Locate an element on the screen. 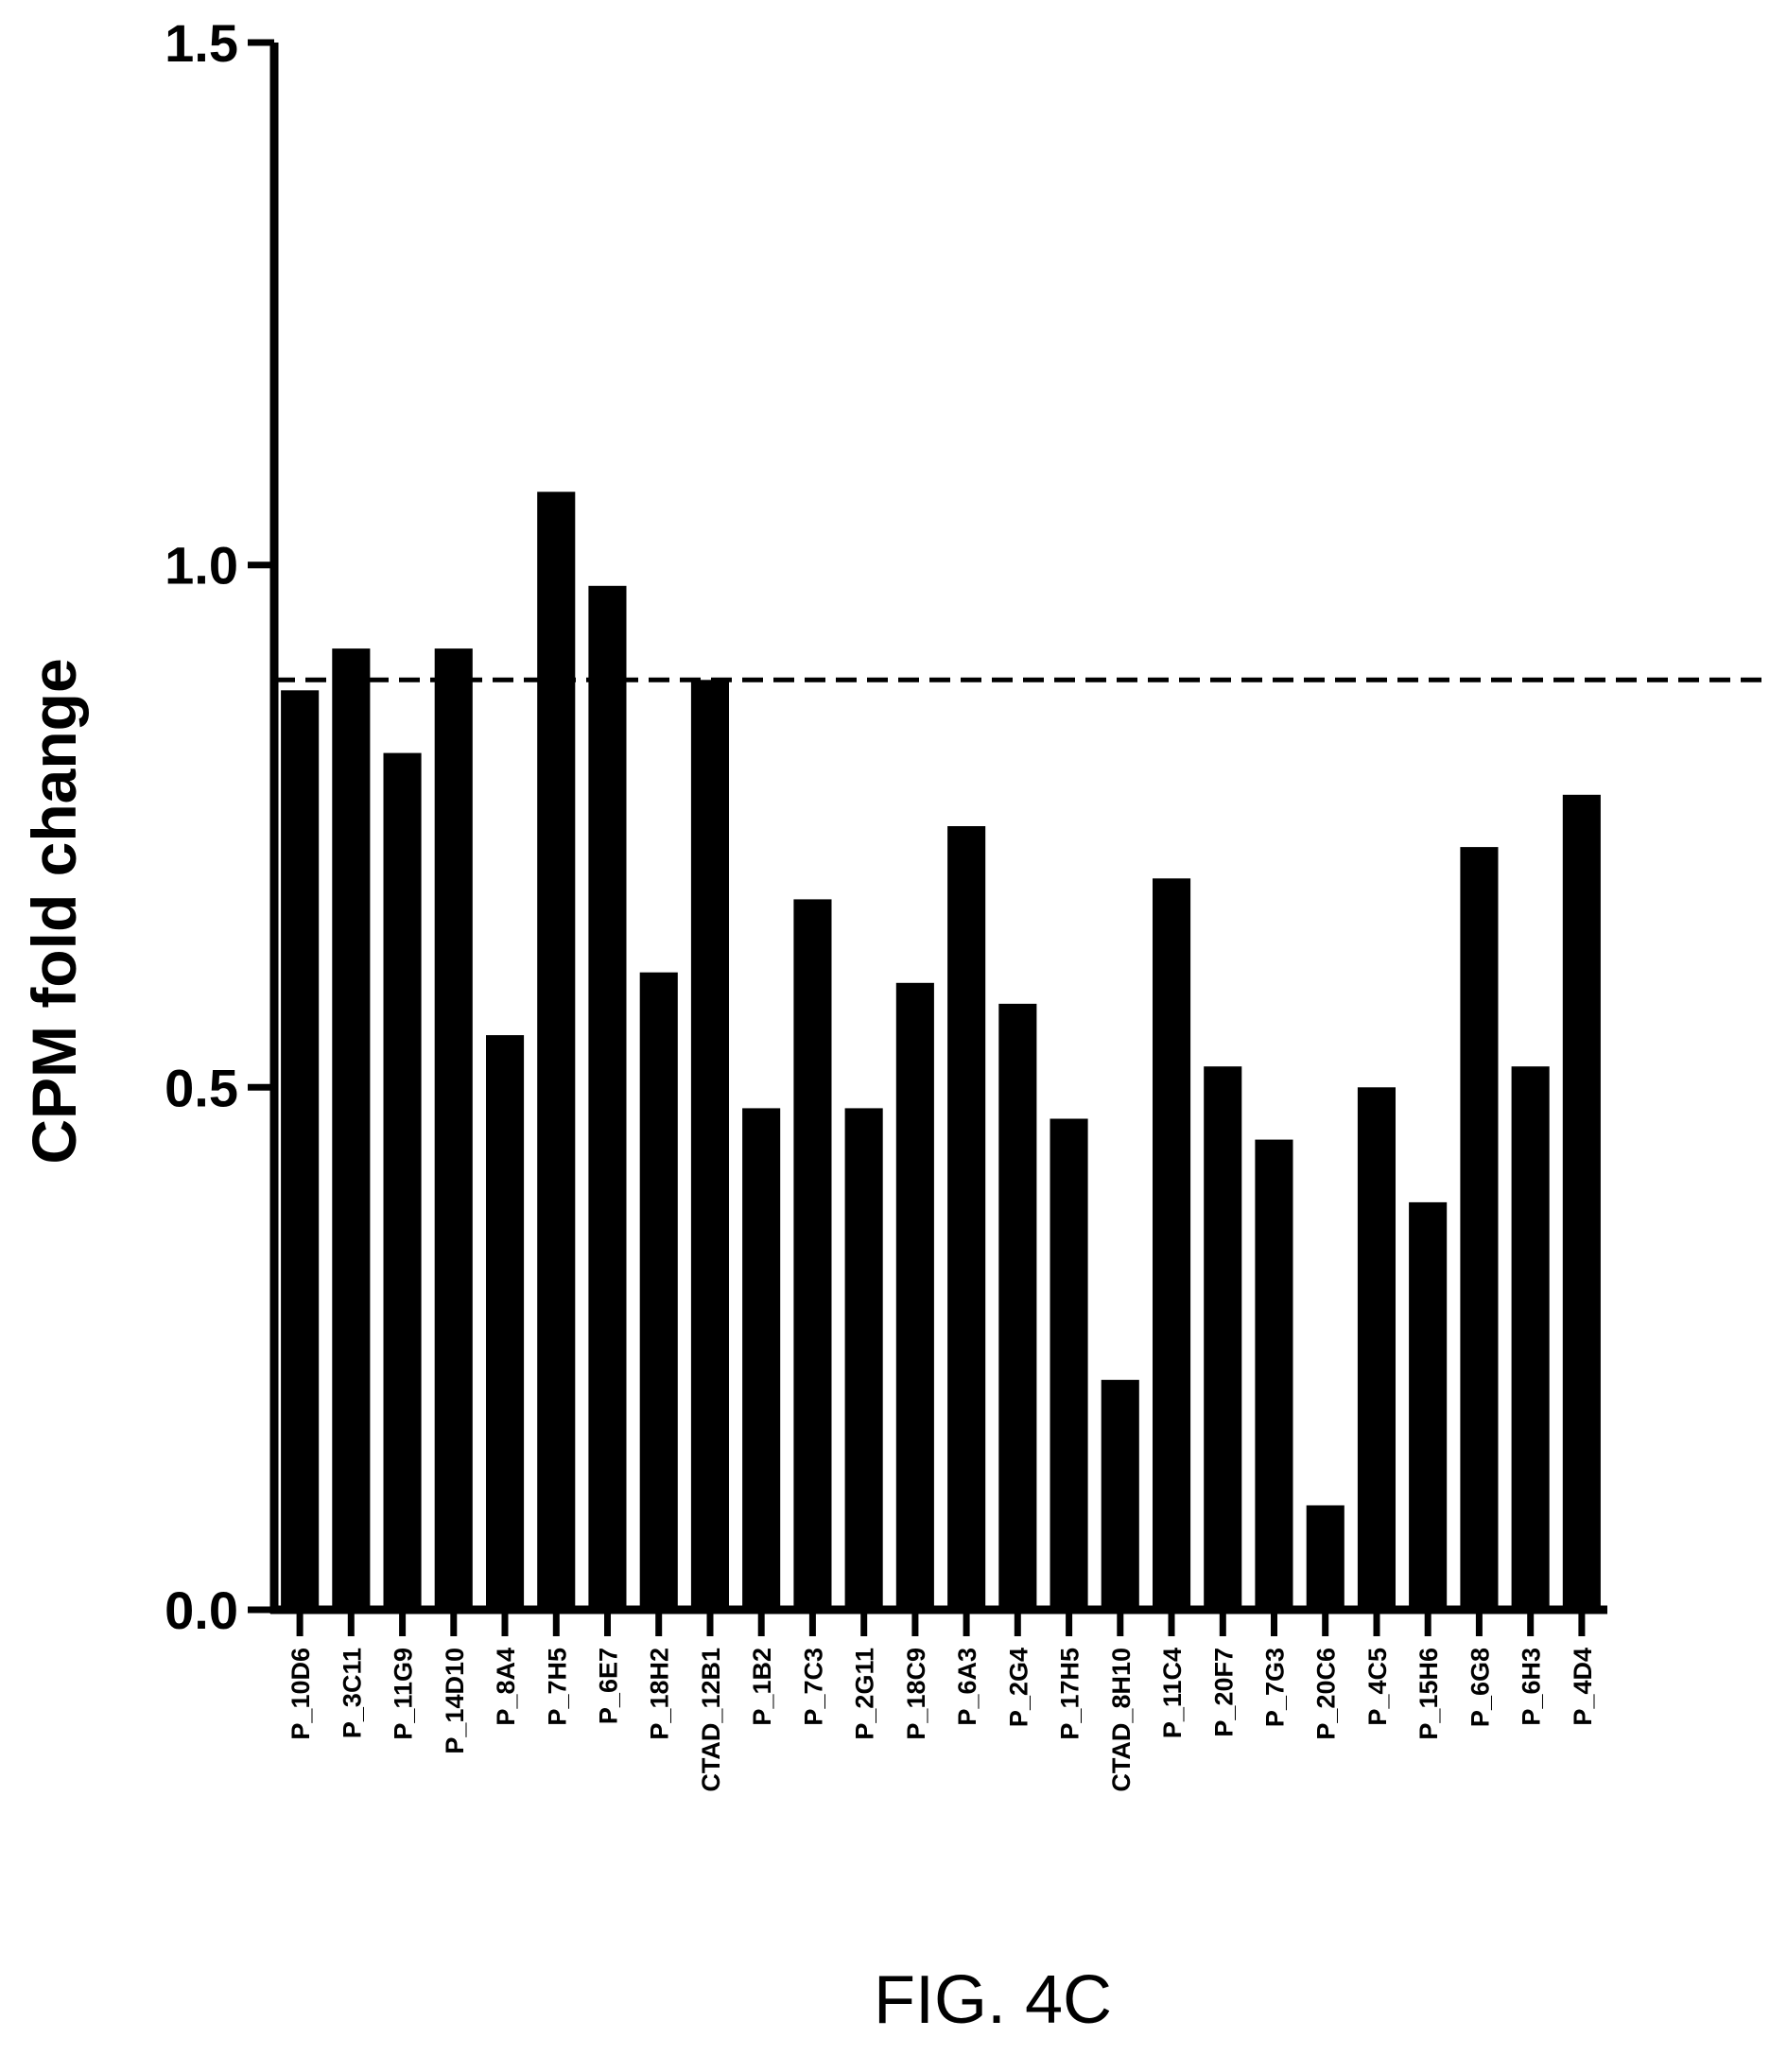  x-tick-label: P_6G8 is located at coordinates (1480, 1688).